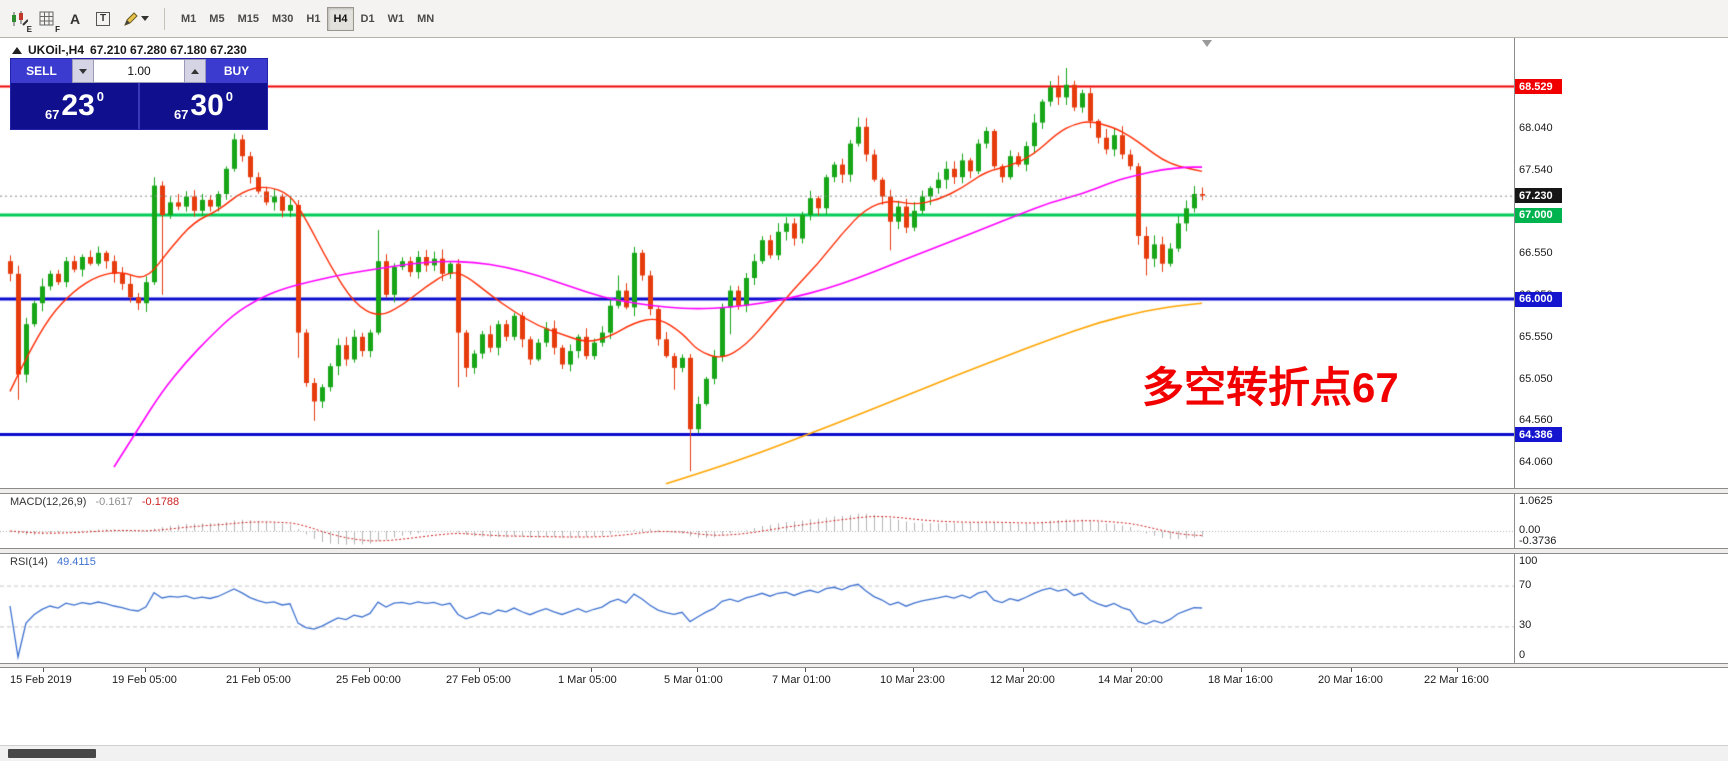 This screenshot has height=761, width=1728. Describe the element at coordinates (189, 18) in the screenshot. I see `timeframe-m1-button: M1` at that location.